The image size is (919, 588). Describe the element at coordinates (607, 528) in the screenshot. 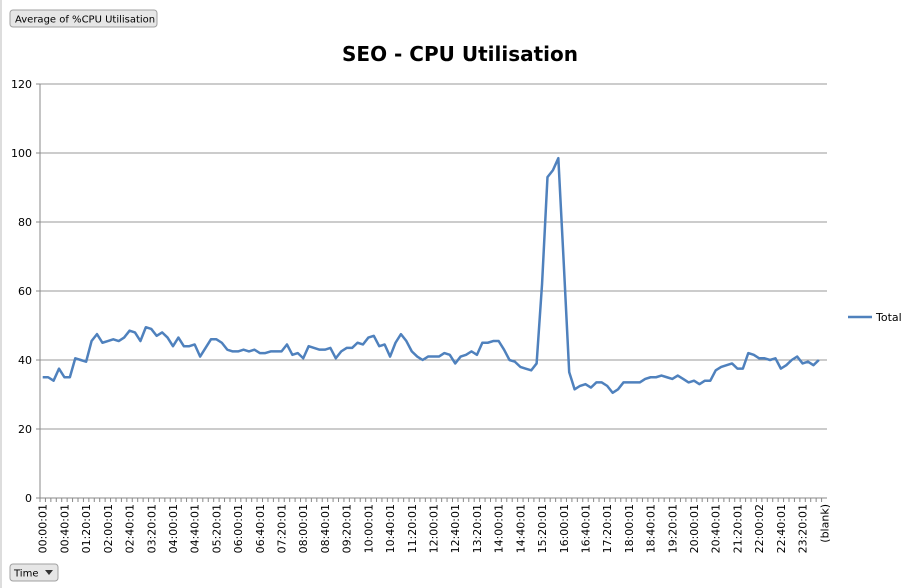

I see `x-tick-label: 17:20:01` at that location.